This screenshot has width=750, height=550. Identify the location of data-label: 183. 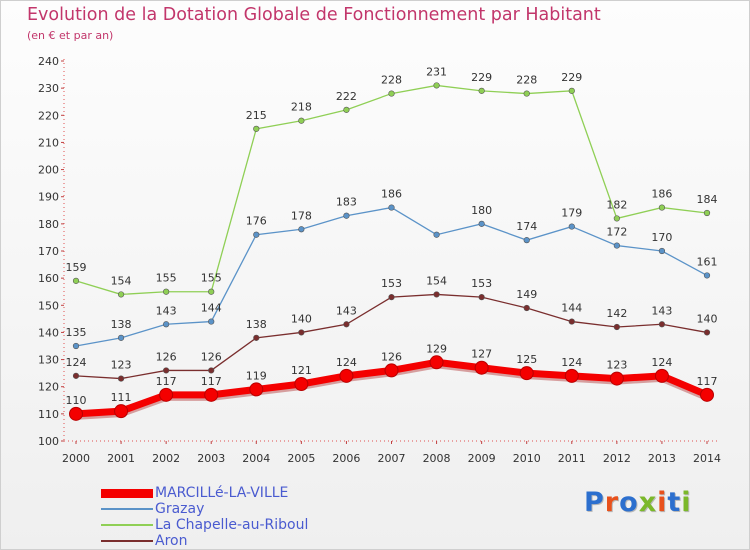
(346, 202).